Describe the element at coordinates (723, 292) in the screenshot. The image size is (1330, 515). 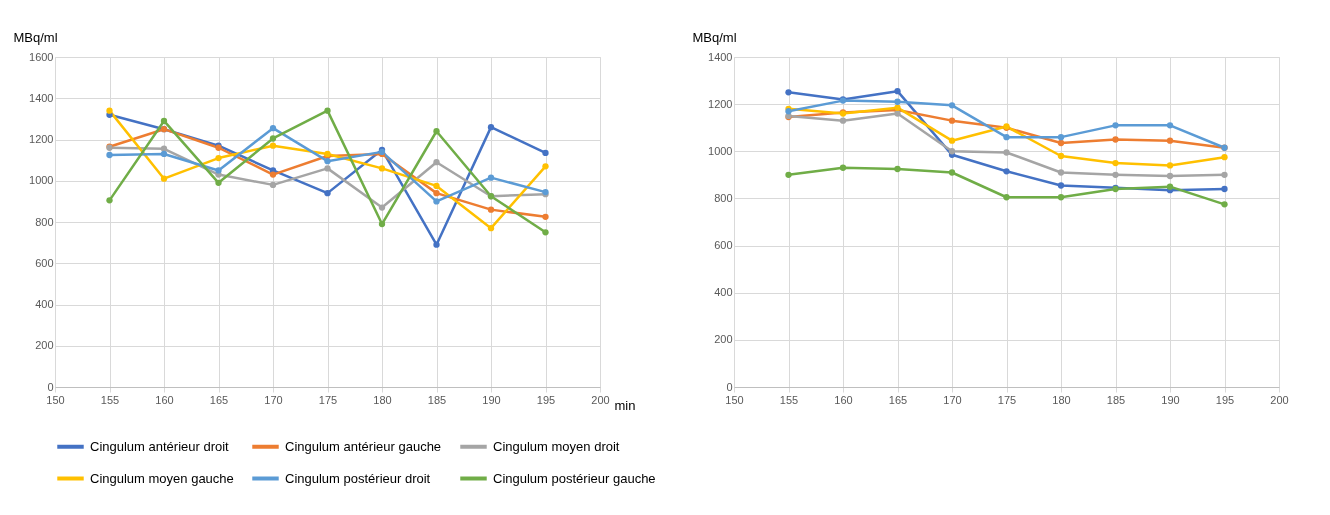
I see `y-tick-label: 400` at that location.